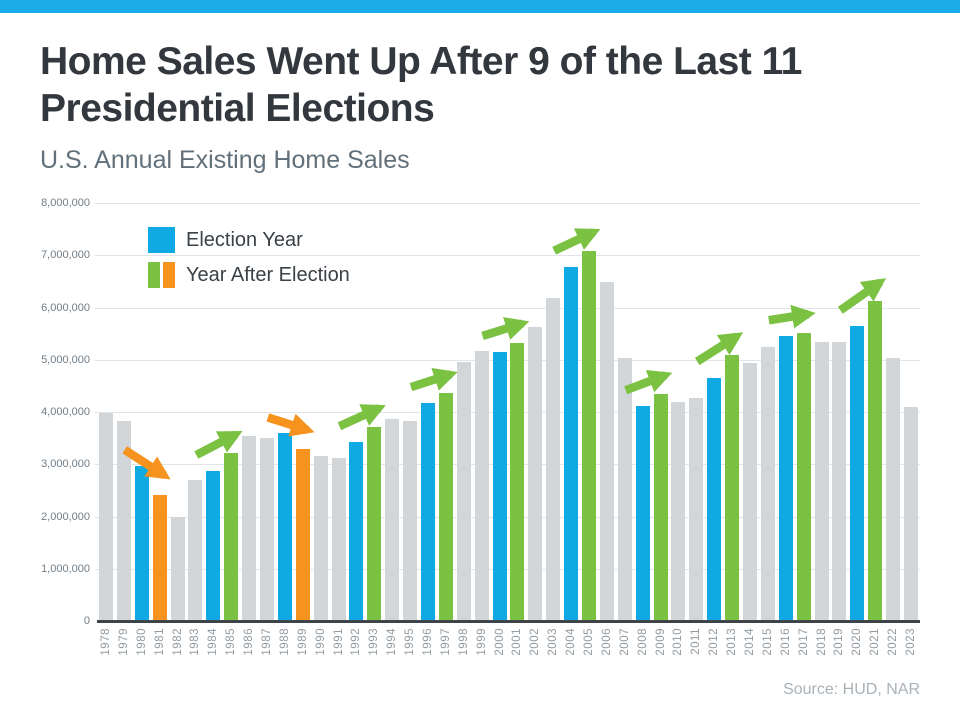 This screenshot has width=960, height=720. I want to click on bar-2014, so click(750, 491).